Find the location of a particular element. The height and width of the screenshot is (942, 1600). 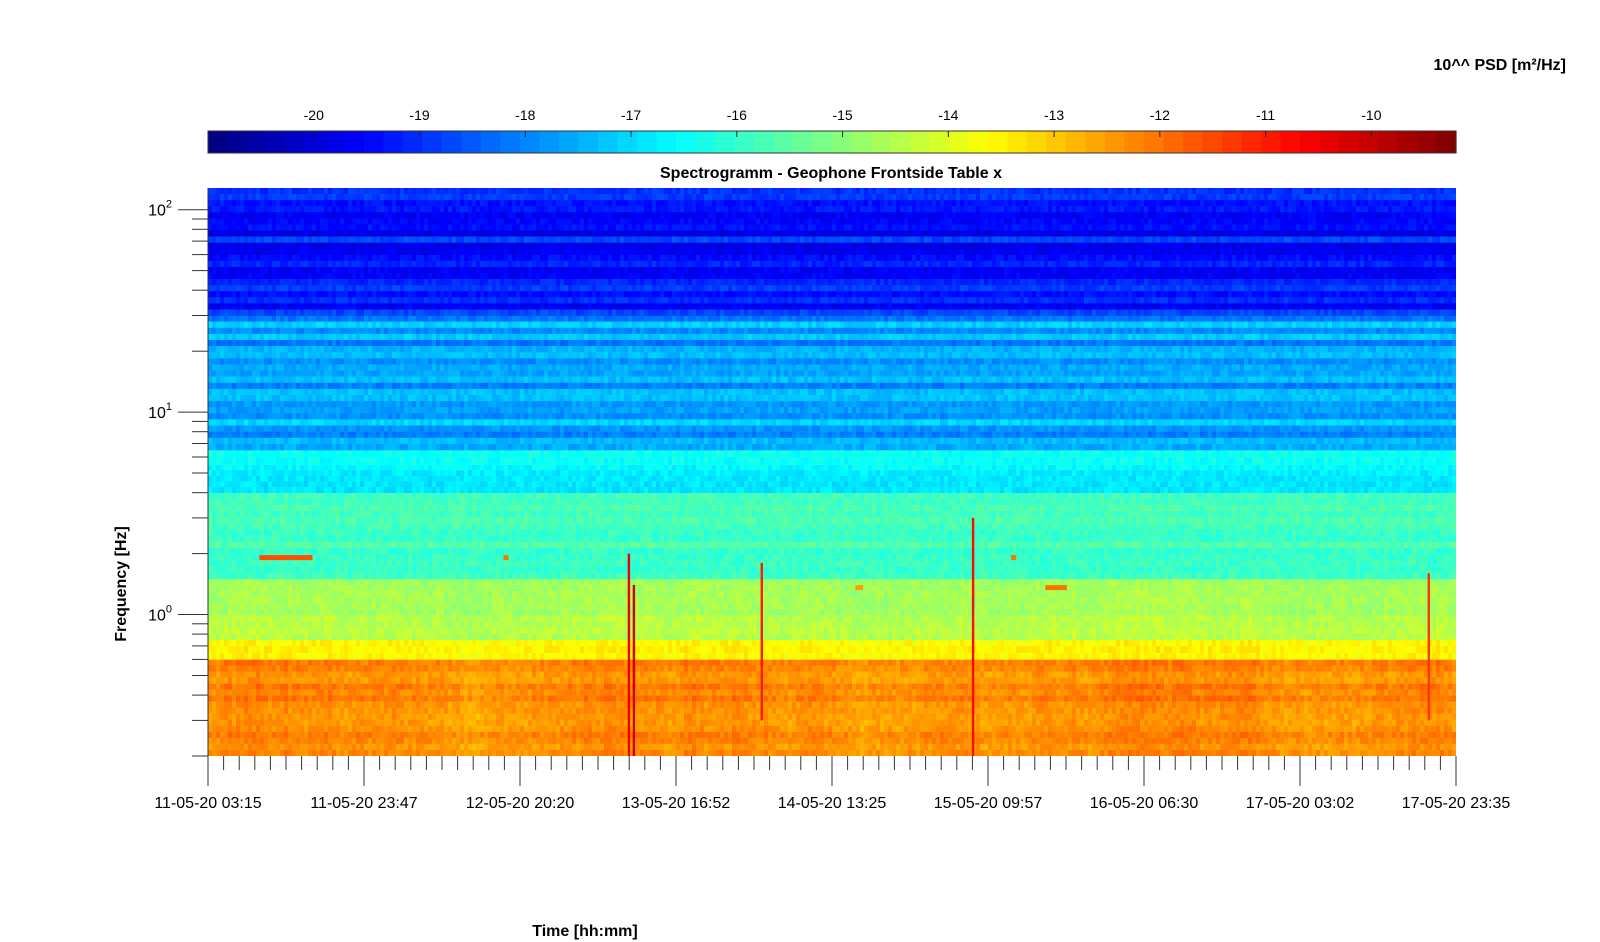

colorbar-tick-label: -17 is located at coordinates (631, 115).